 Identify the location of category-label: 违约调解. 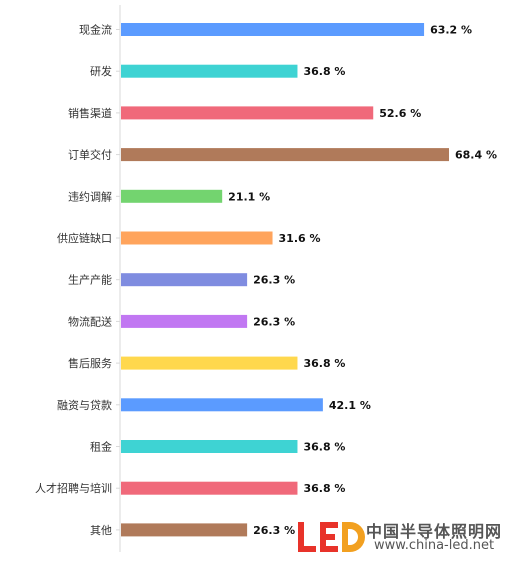
(90, 196).